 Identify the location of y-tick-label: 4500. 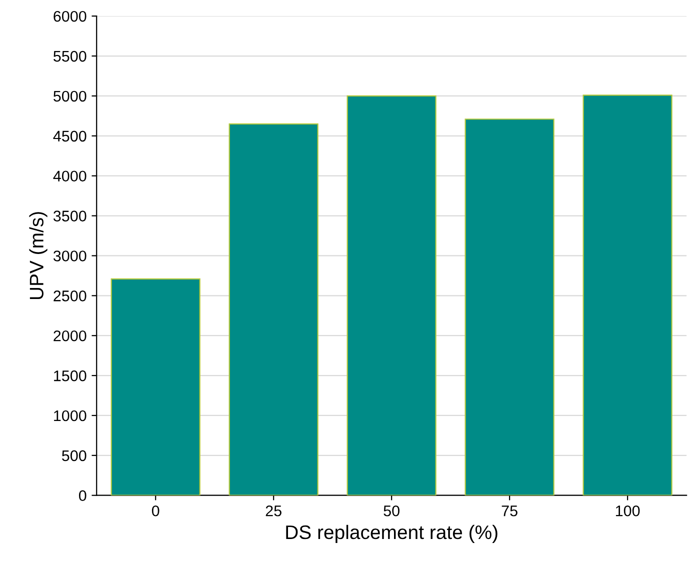
(69, 136).